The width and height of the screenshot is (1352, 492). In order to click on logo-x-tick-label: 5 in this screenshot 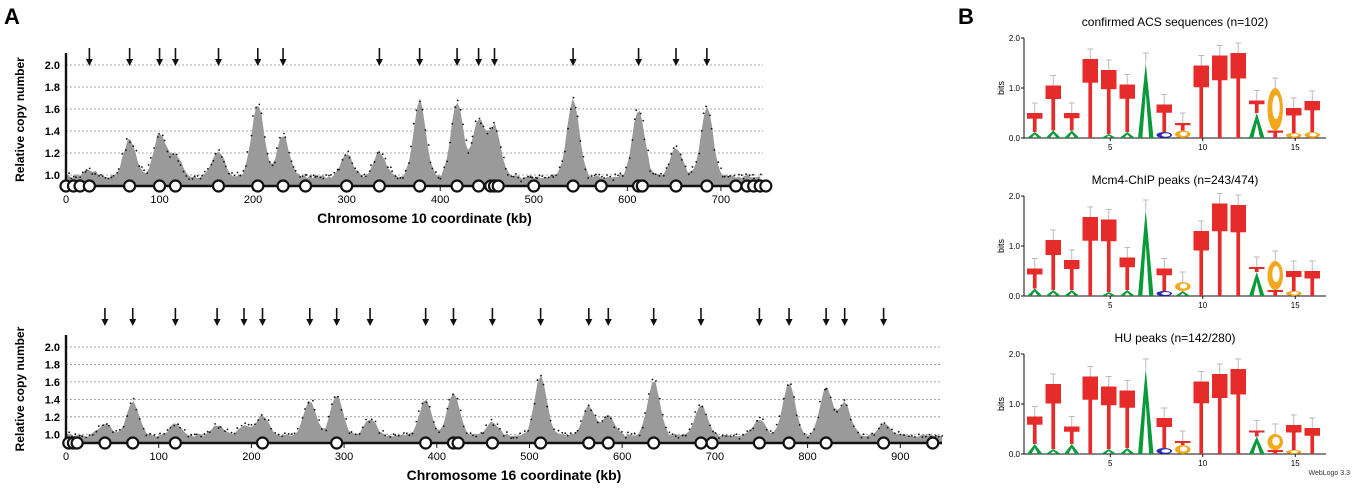, I will do `click(1110, 305)`.